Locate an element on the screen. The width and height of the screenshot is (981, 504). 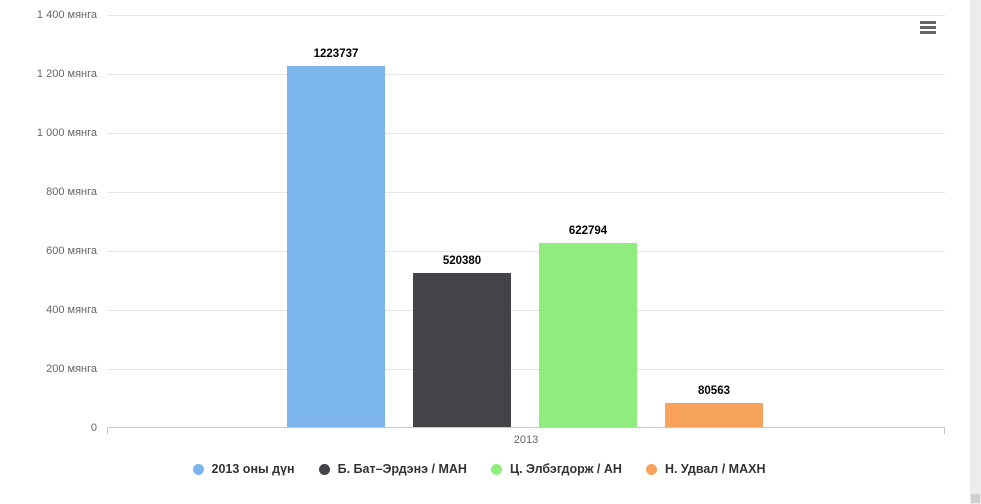
bar-value-label: 1223737 is located at coordinates (336, 54).